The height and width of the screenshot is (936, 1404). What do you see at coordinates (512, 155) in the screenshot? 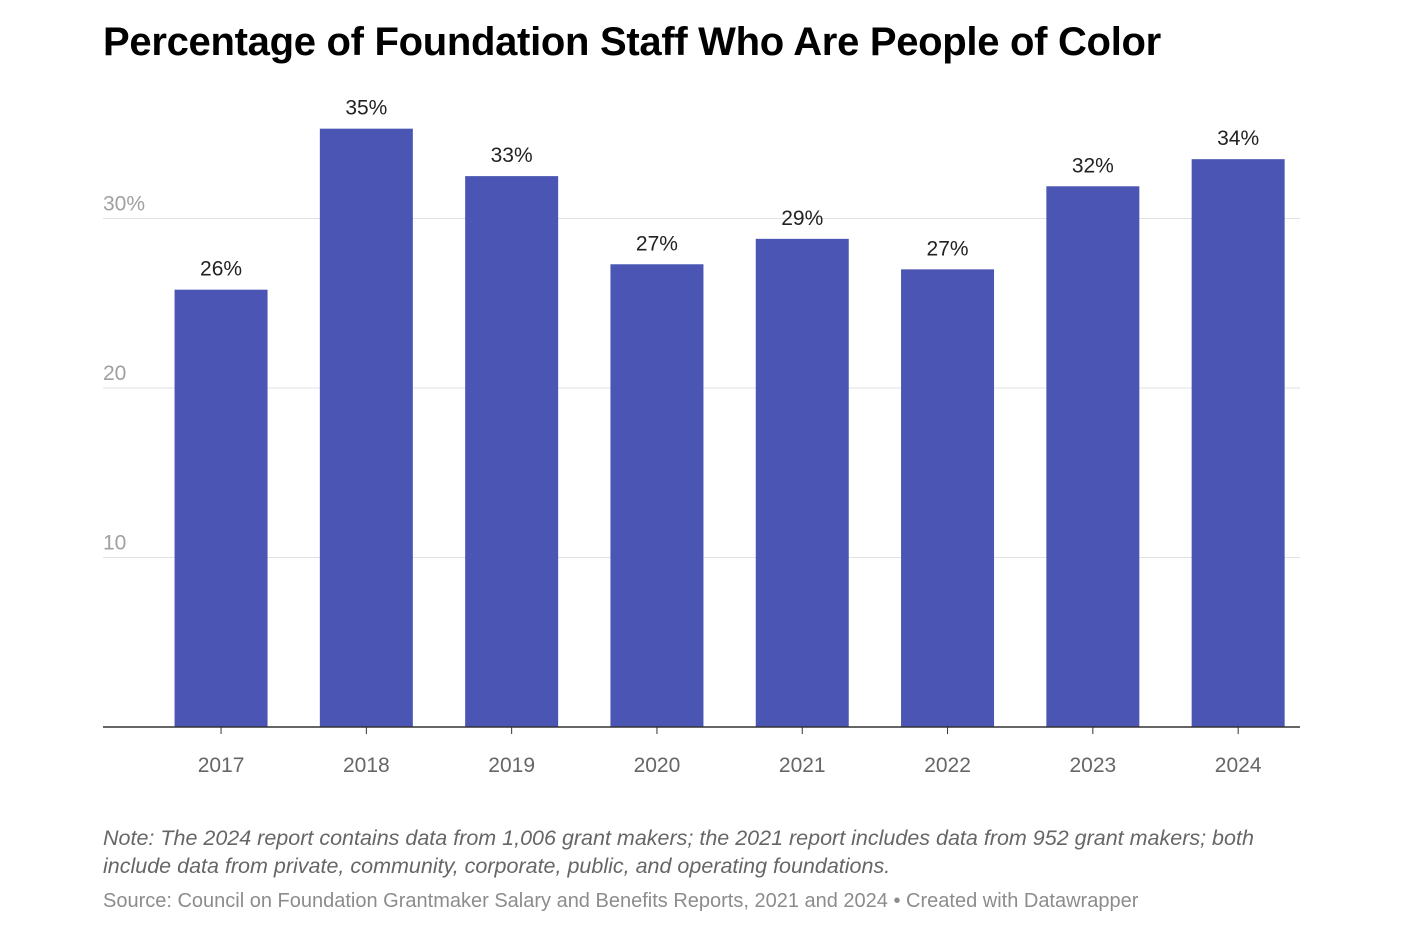
I see `data-label: 33%` at bounding box center [512, 155].